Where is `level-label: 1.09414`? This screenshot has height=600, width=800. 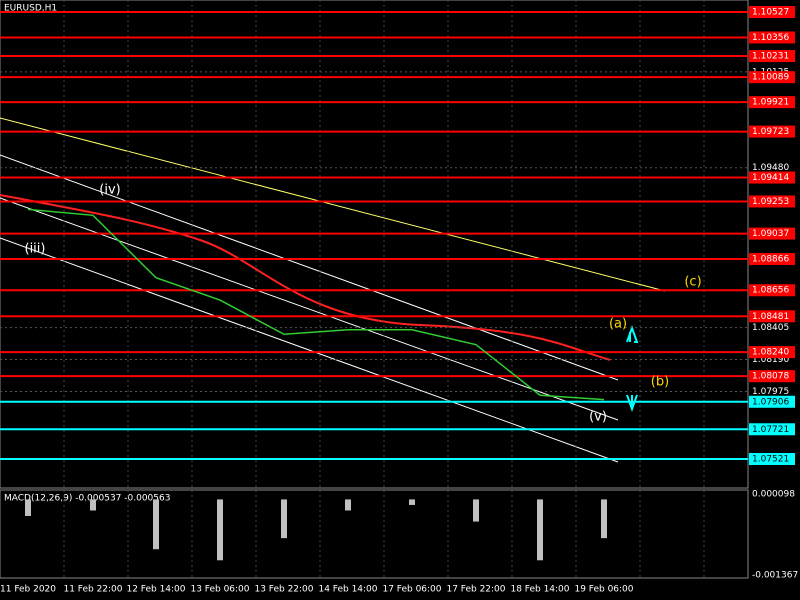 level-label: 1.09414 is located at coordinates (770, 178).